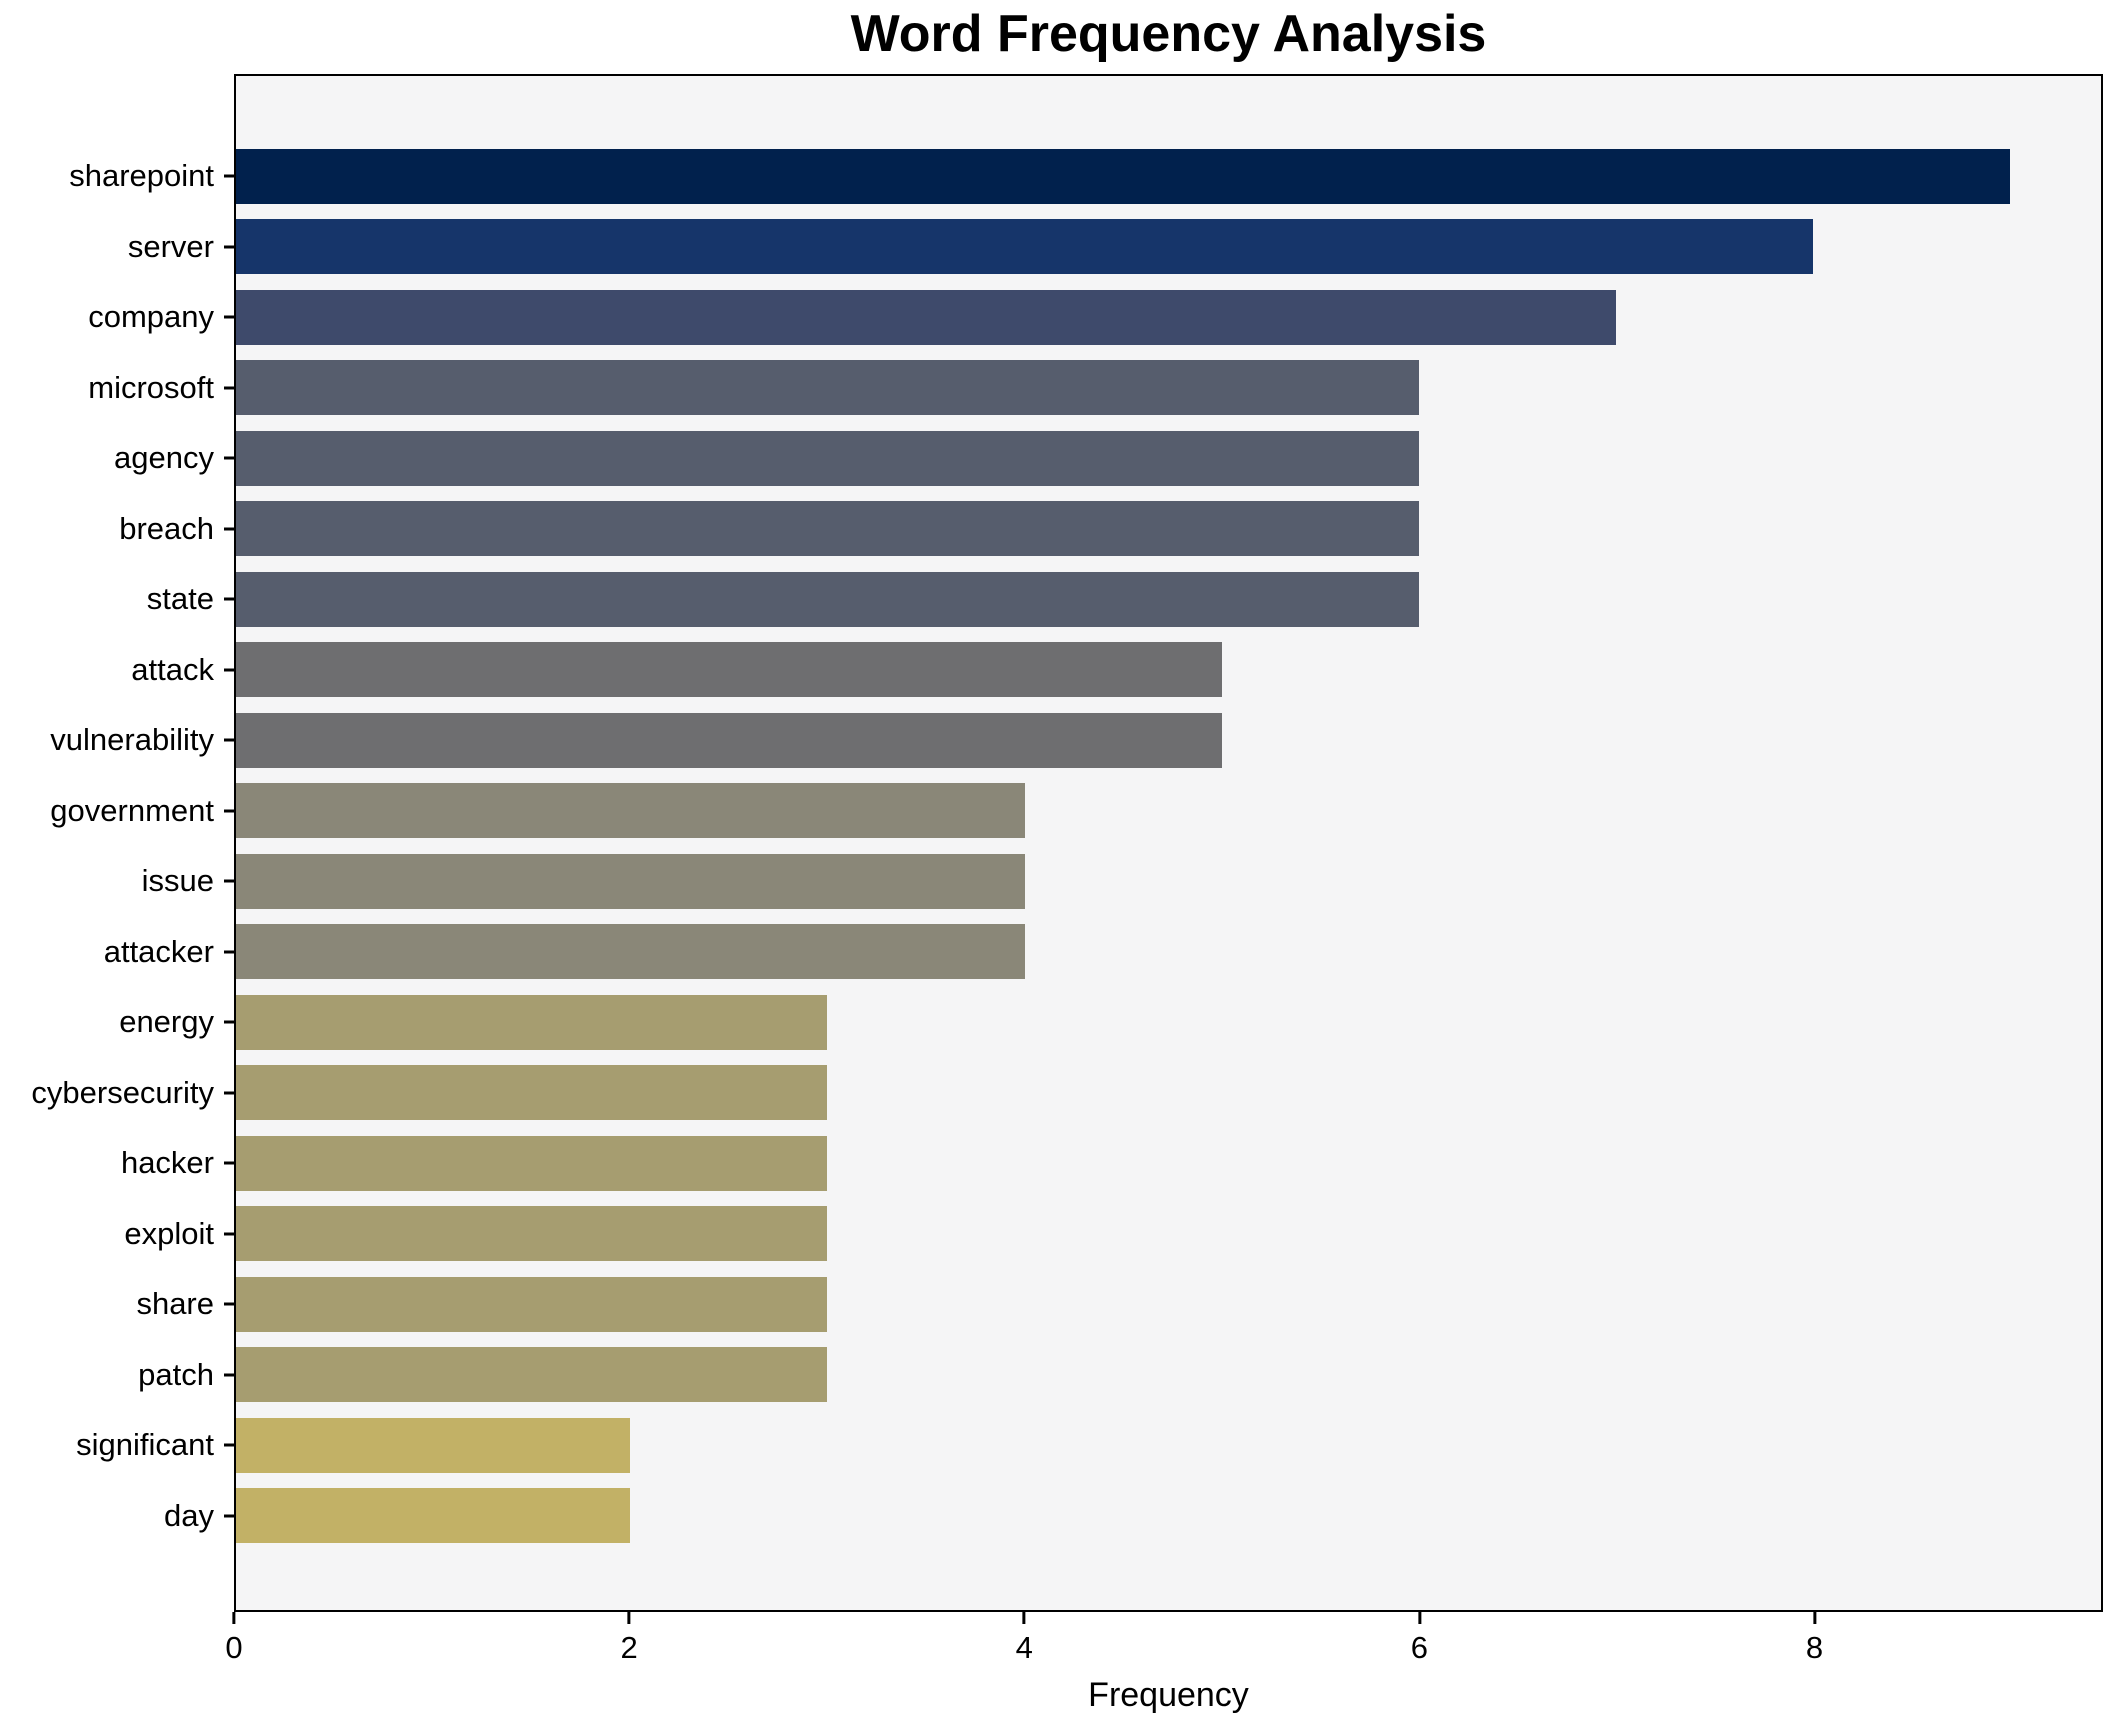  I want to click on bar-row: significant, so click(1088, 1445).